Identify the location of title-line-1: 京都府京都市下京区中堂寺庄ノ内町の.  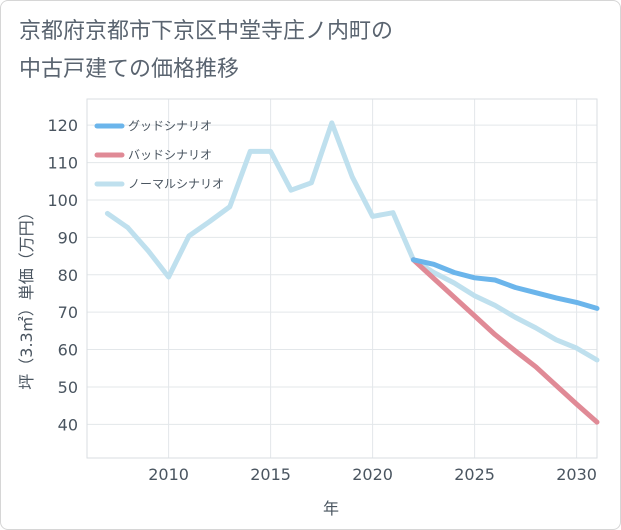
(206, 31).